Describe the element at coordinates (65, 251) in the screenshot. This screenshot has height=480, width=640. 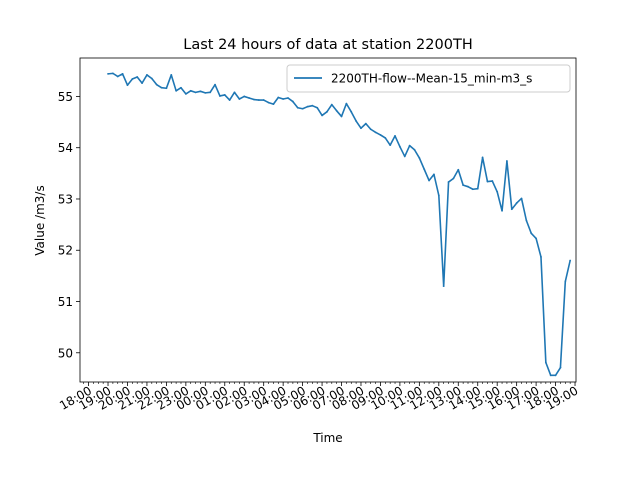
I see `y-tick-label: 52` at that location.